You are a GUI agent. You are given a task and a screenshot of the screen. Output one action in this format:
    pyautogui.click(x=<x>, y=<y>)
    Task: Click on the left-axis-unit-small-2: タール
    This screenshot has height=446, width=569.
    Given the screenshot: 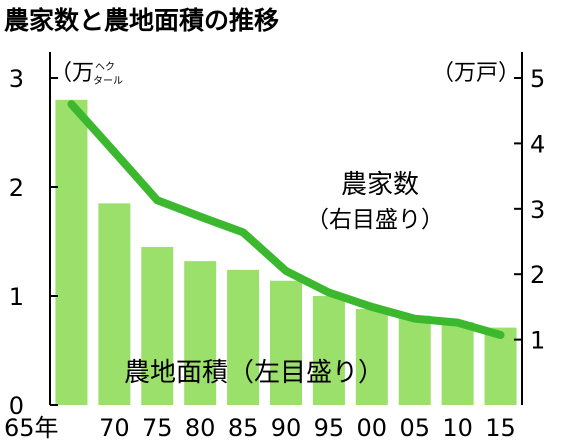 What is the action you would take?
    pyautogui.click(x=108, y=81)
    